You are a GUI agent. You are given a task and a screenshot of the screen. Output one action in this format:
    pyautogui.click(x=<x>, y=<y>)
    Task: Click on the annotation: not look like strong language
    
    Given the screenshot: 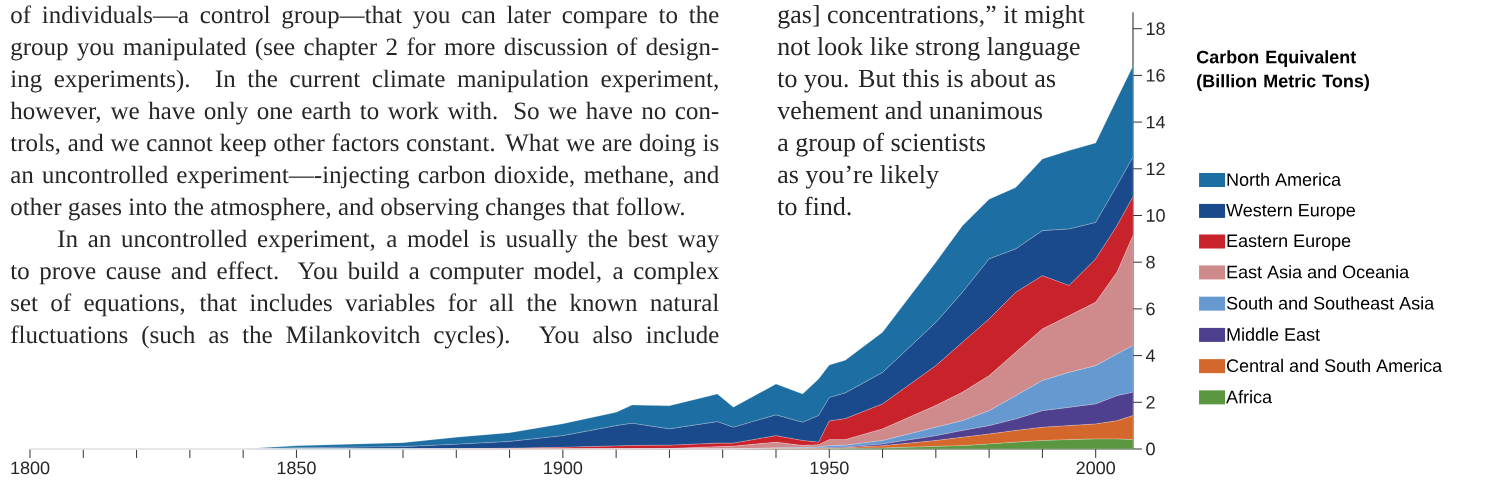 What is the action you would take?
    pyautogui.click(x=928, y=48)
    